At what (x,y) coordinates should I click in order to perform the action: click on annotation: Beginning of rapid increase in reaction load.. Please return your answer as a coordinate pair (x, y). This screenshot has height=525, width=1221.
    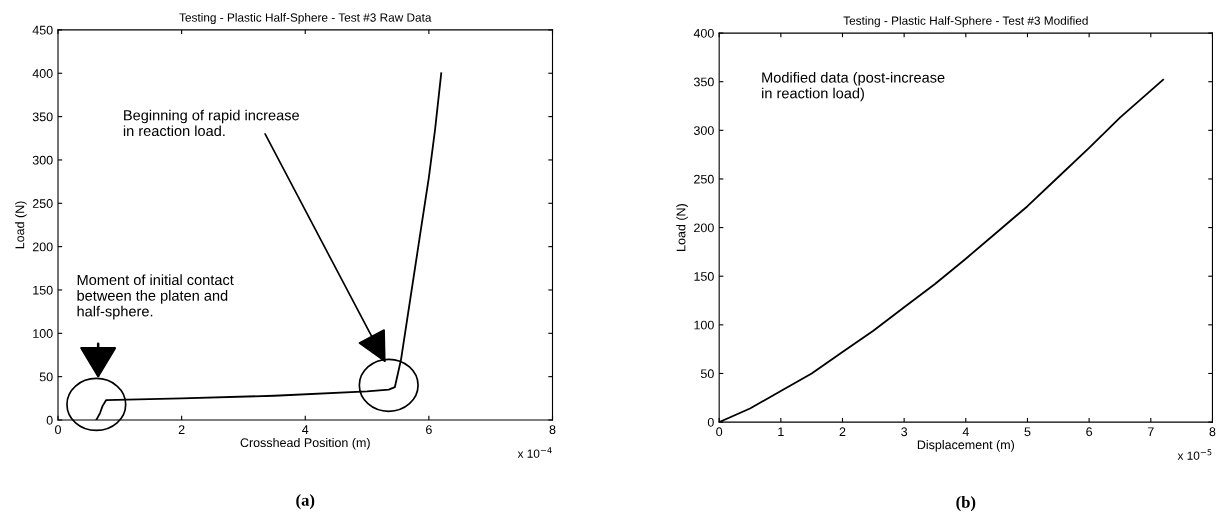
    Looking at the image, I should click on (211, 123).